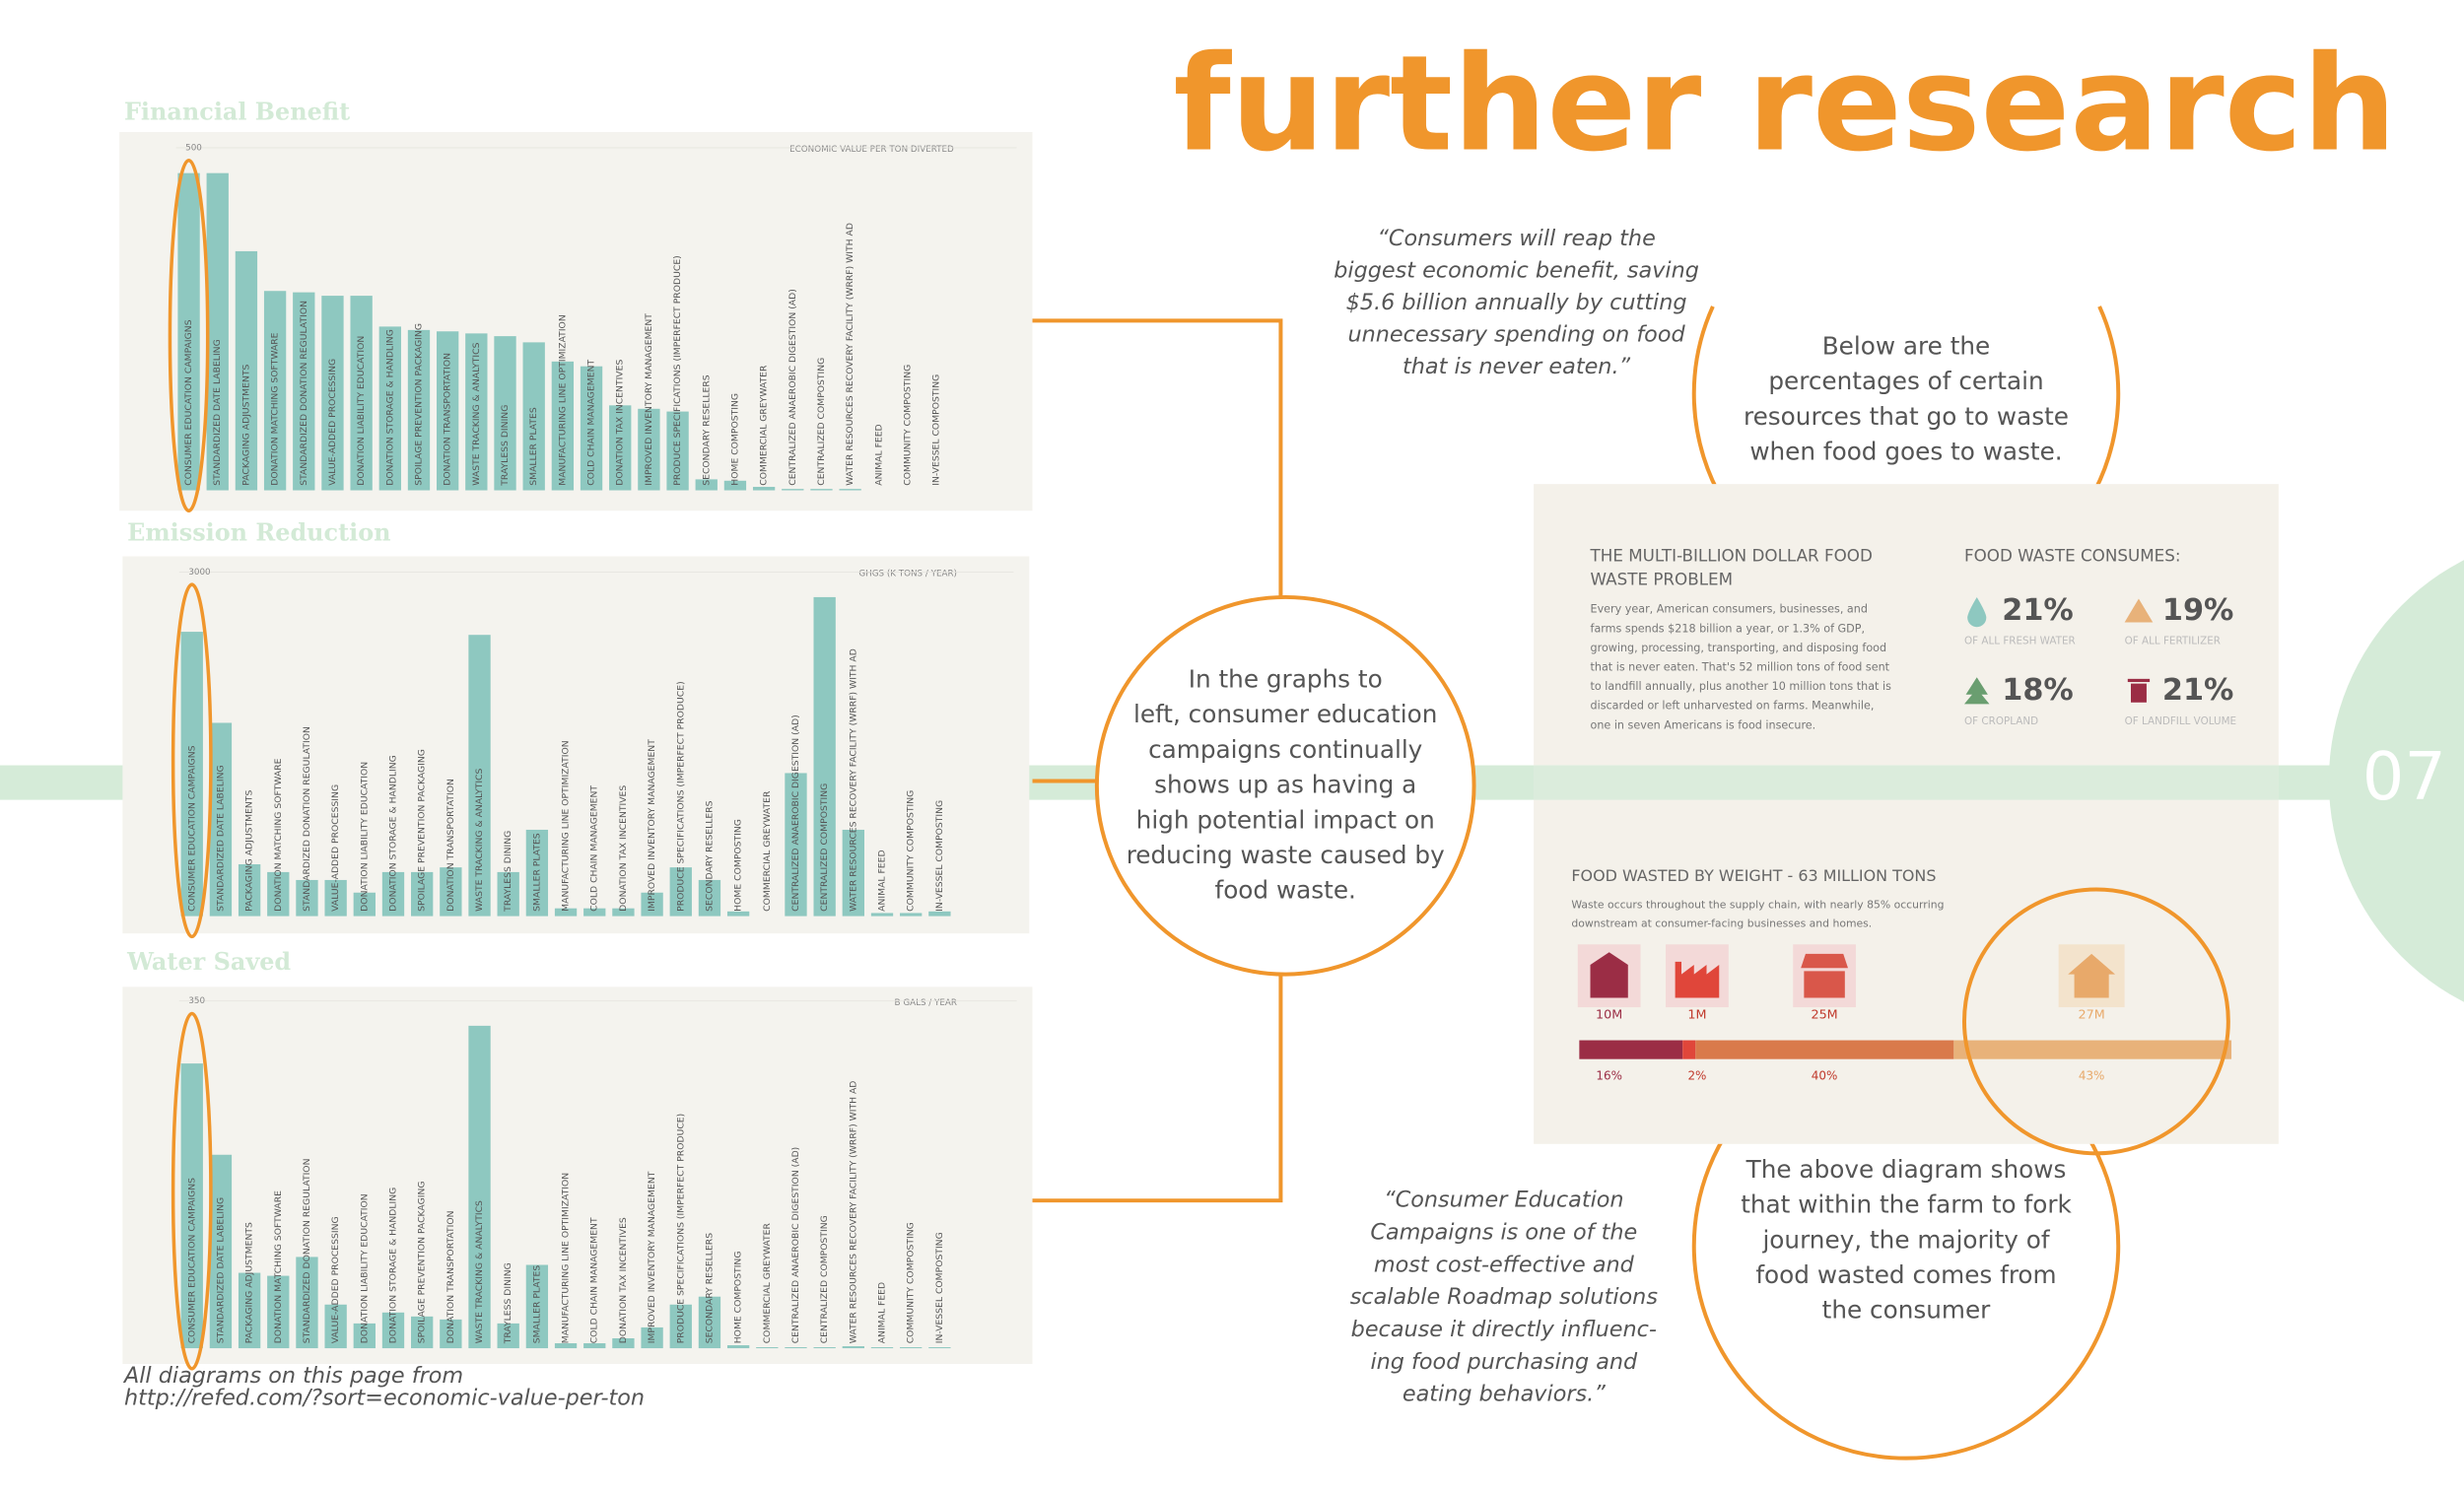  I want to click on quote-line: unnecessary spending on food, so click(1516, 334).